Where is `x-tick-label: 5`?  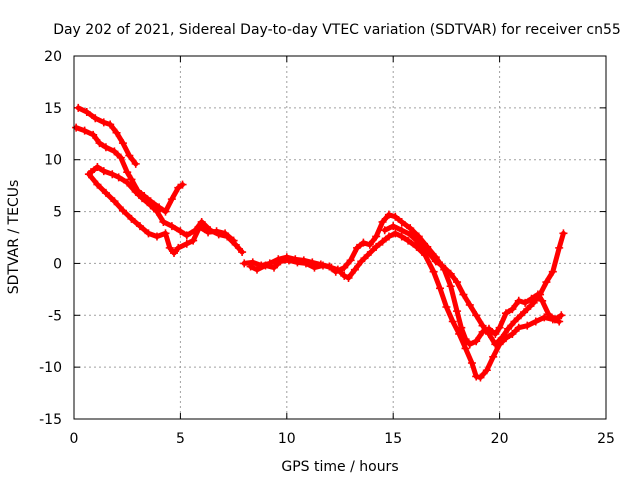
x-tick-label: 5 is located at coordinates (180, 439).